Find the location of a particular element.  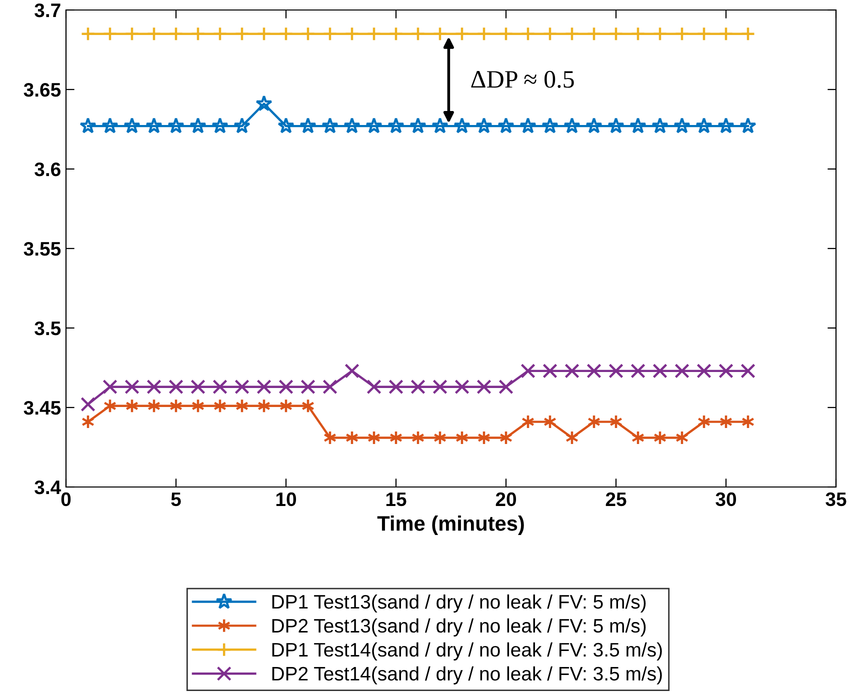

y-tick-label: 3.6 is located at coordinates (47, 169).